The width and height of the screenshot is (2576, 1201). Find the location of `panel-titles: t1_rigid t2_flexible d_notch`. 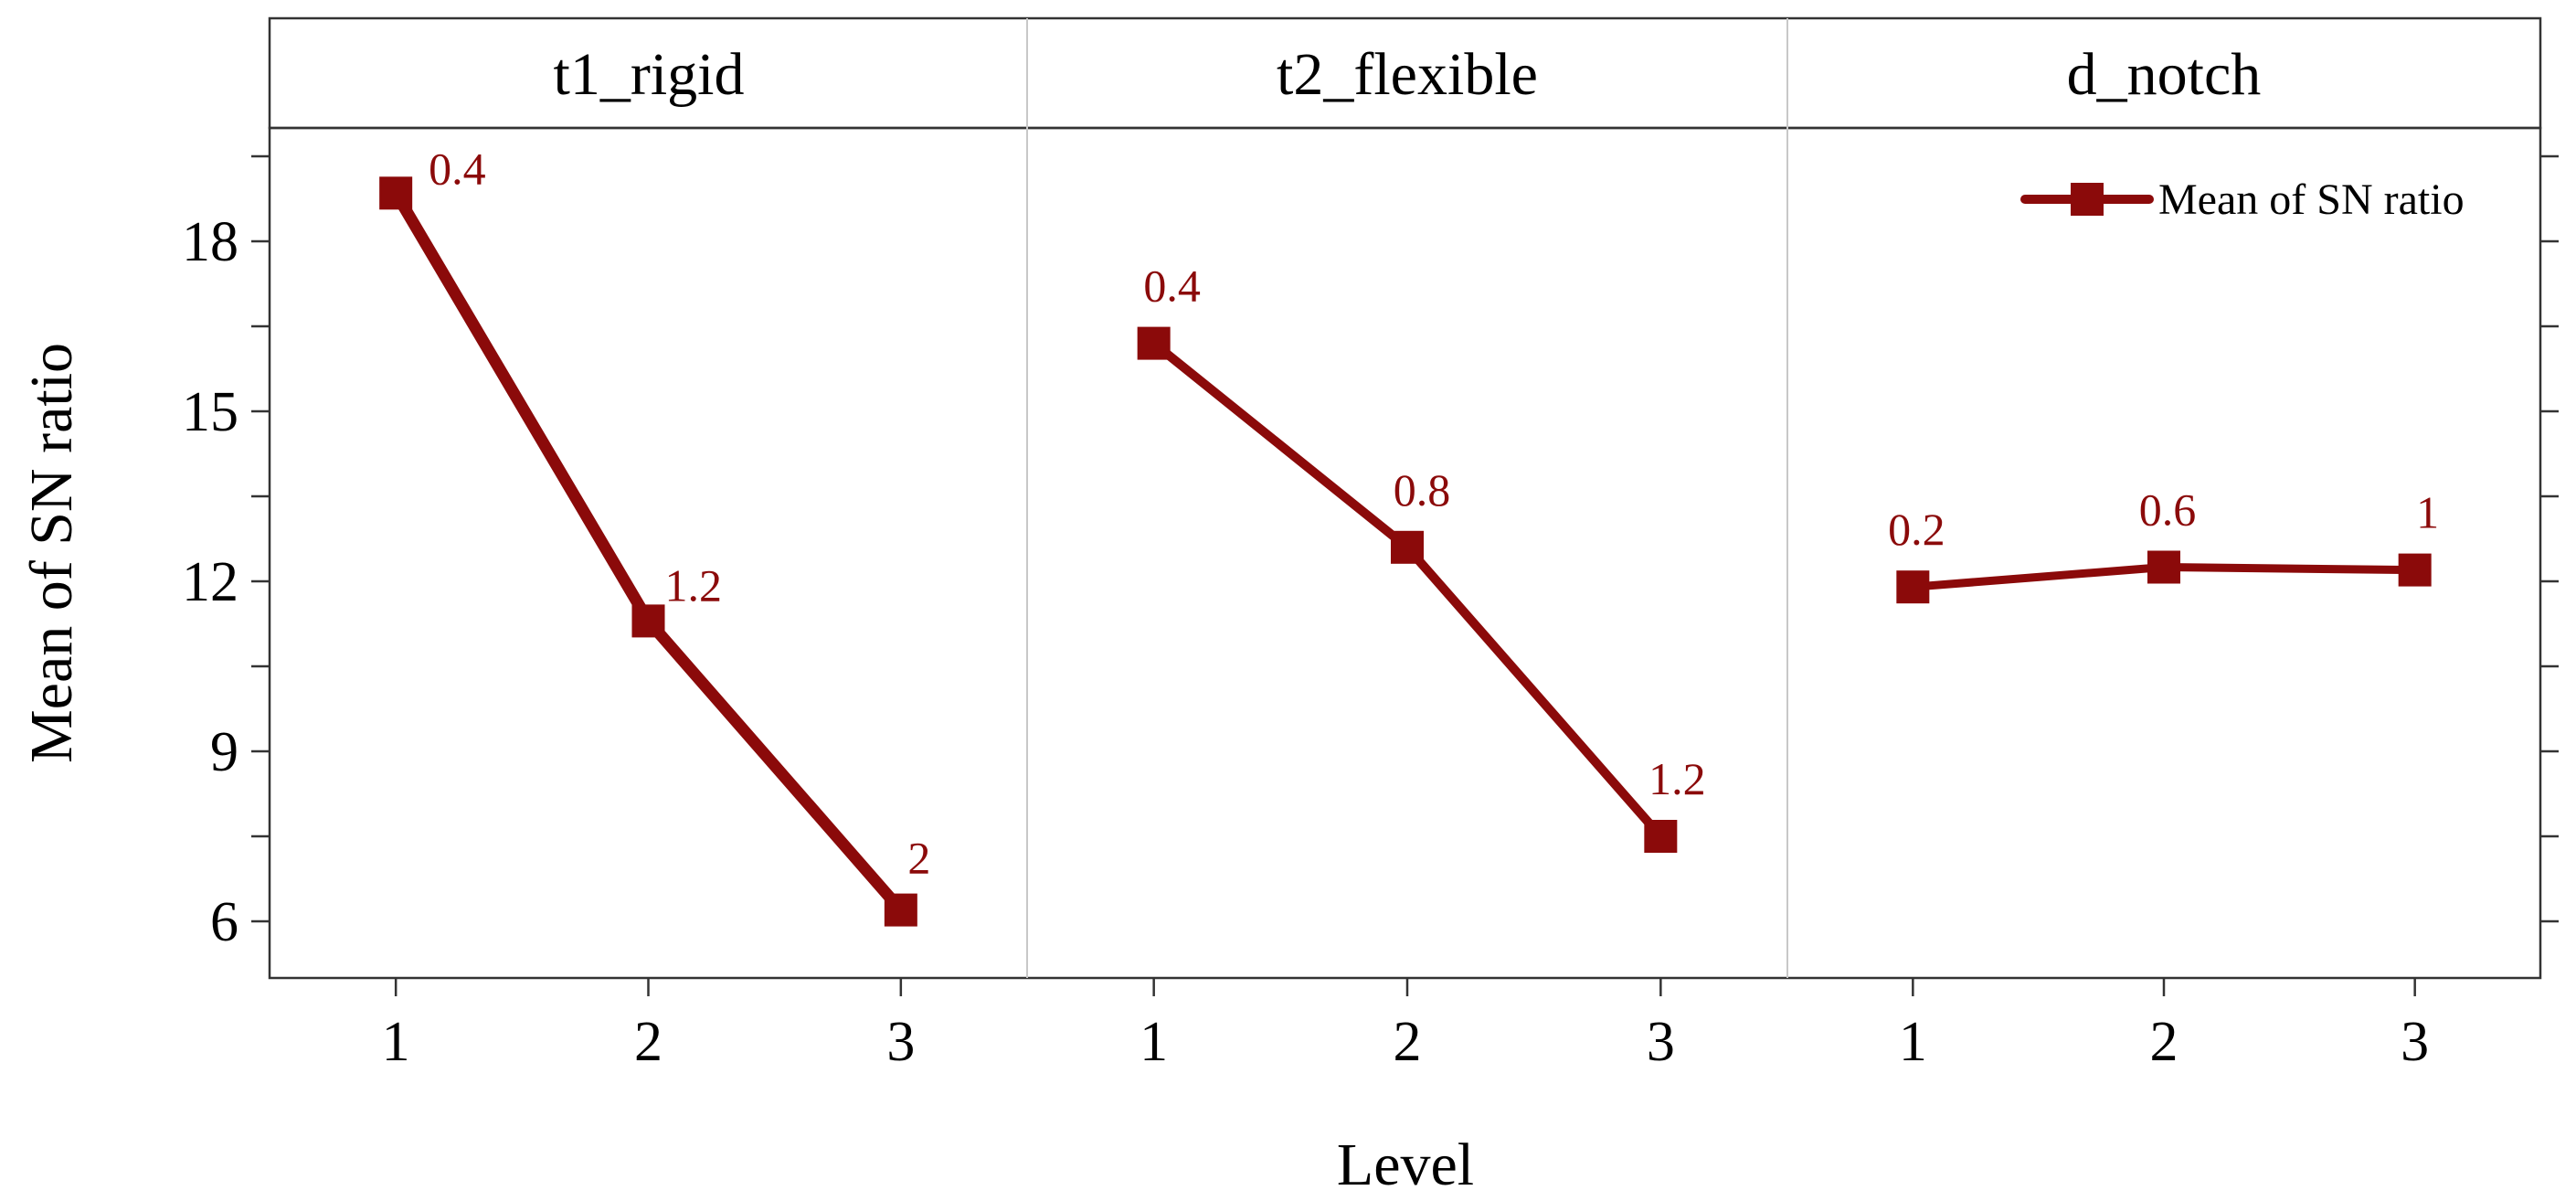

panel-titles: t1_rigid t2_flexible d_notch is located at coordinates (1408, 74).